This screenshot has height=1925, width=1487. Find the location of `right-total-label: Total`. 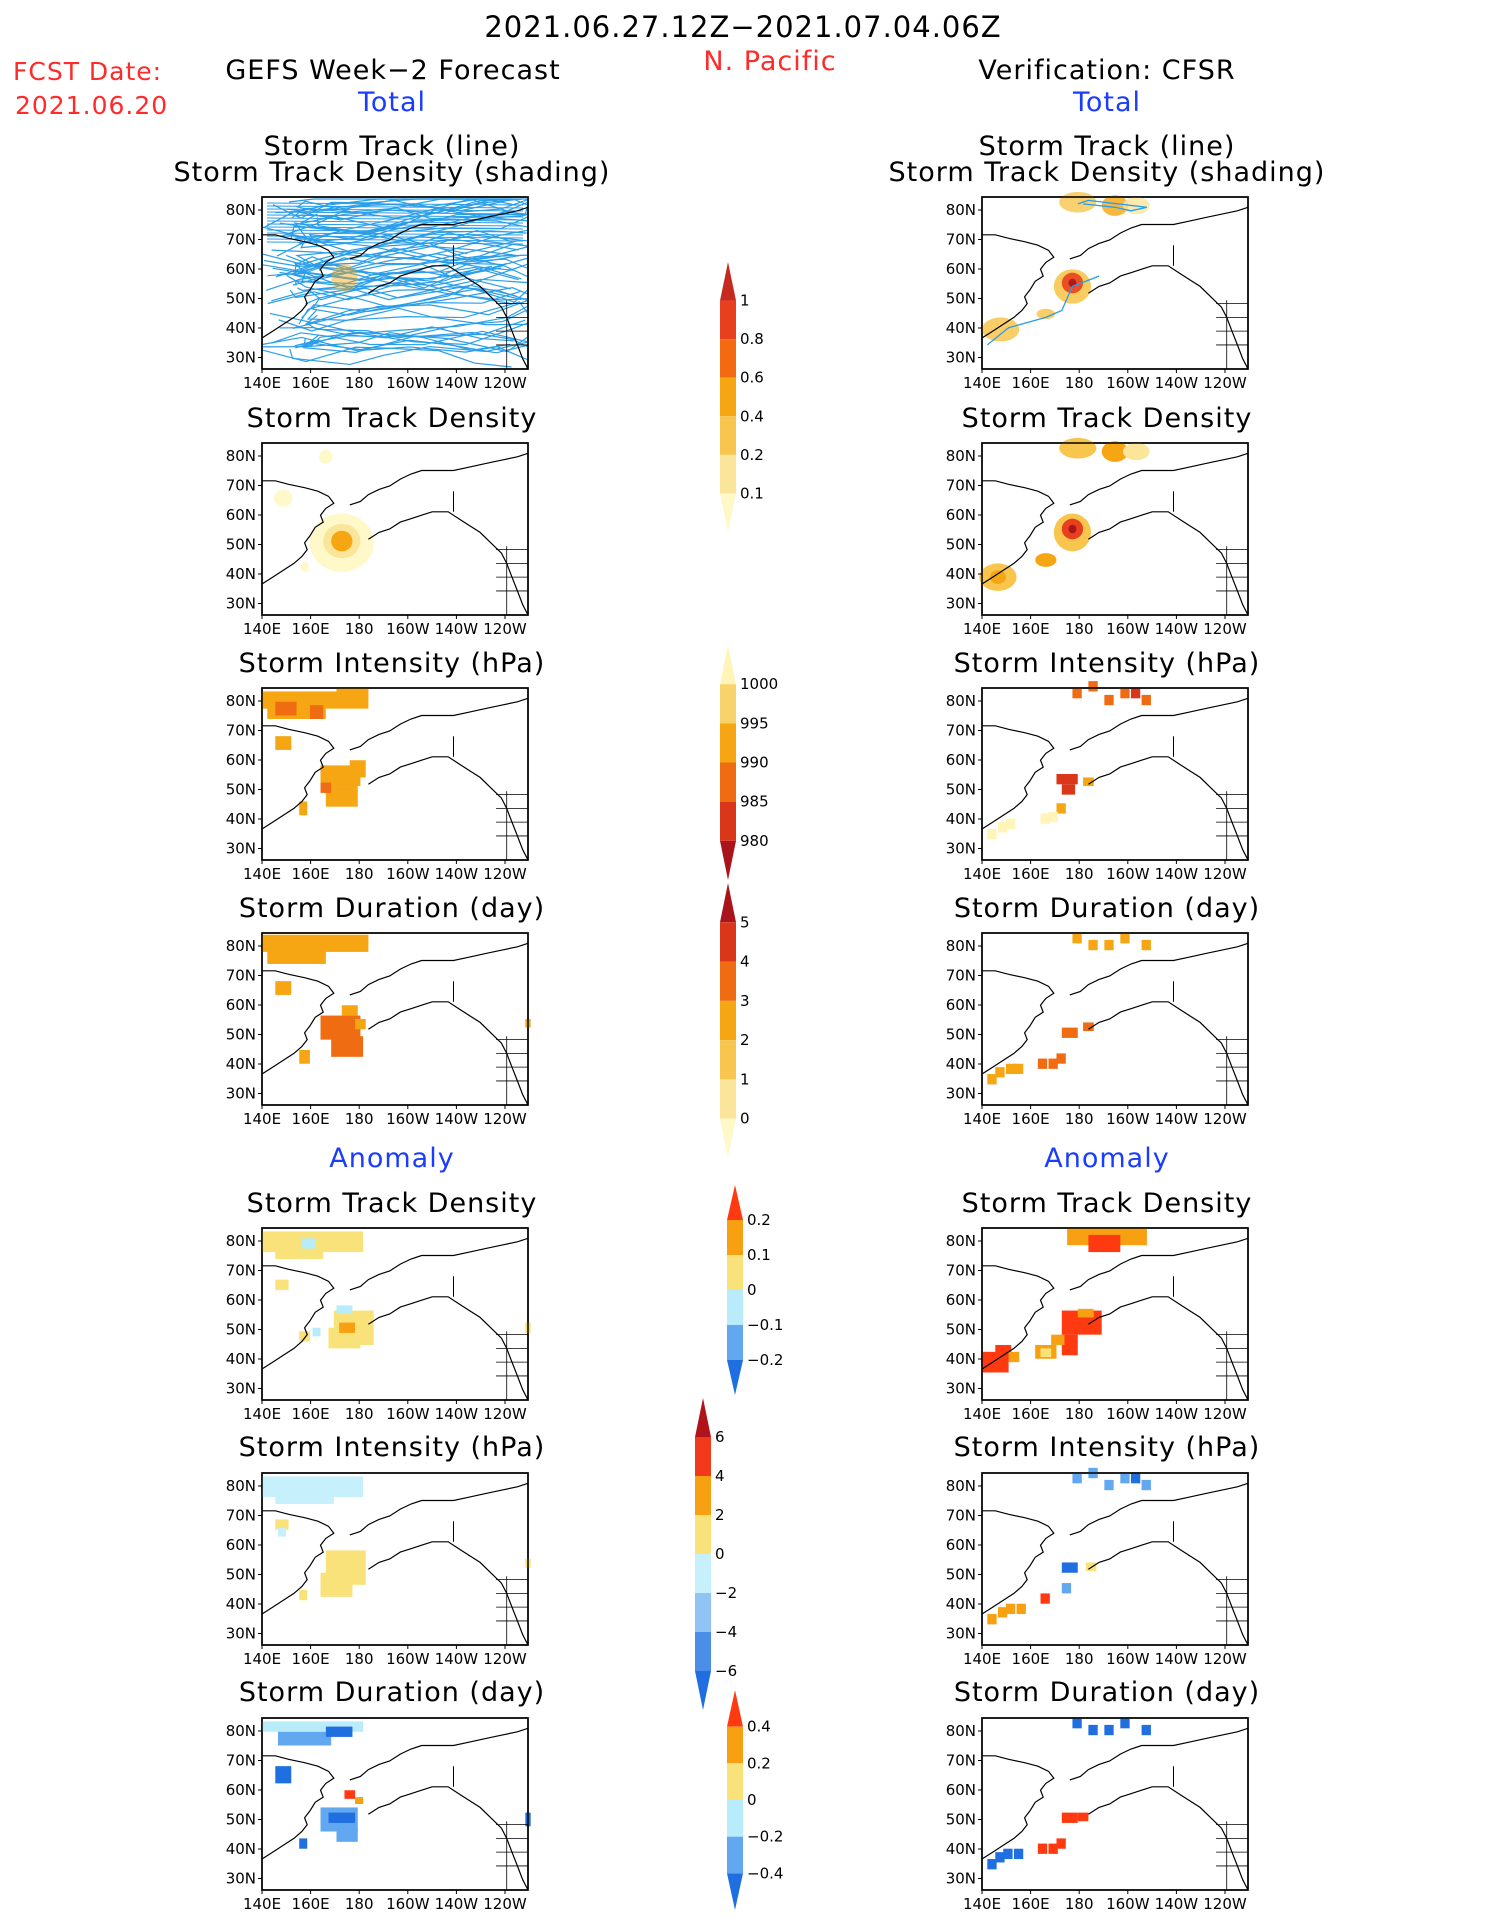

right-total-label: Total is located at coordinates (1107, 102).